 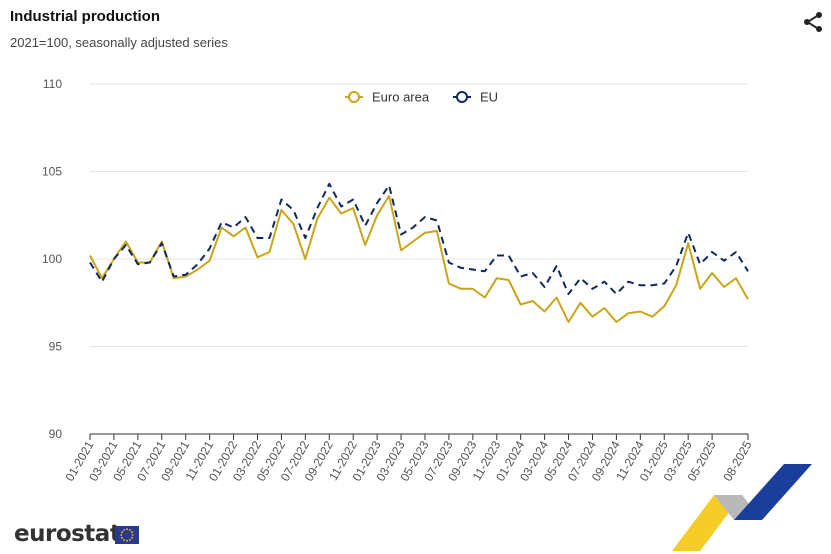 I want to click on legend-label-eu: EU, so click(x=489, y=97).